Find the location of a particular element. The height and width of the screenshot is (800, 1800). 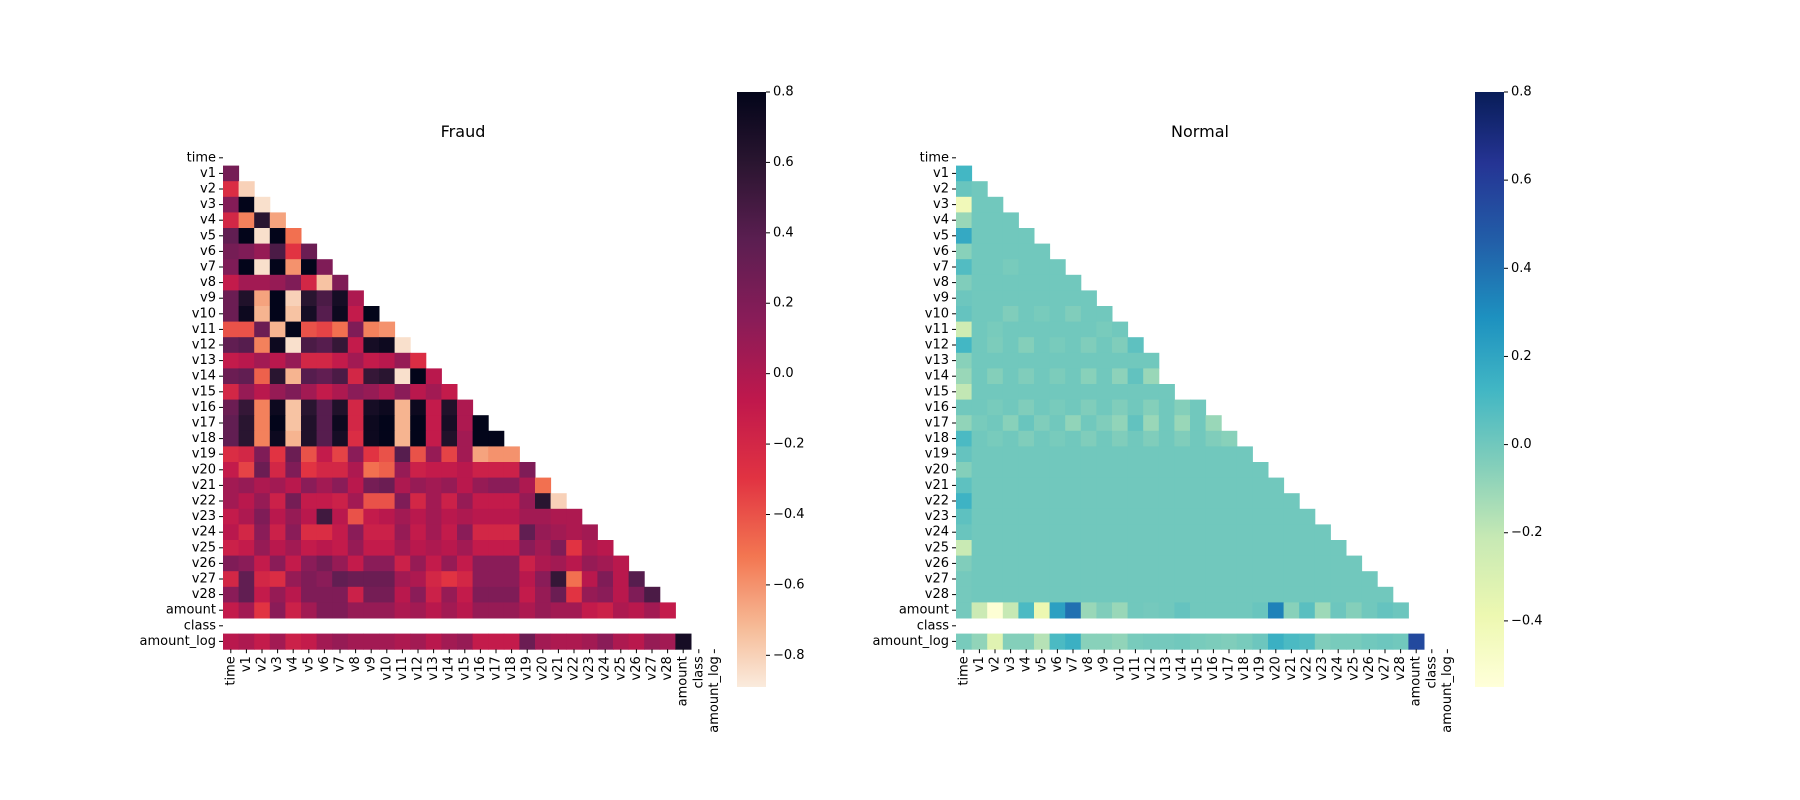

normal-ylabel: v26 is located at coordinates (937, 563).